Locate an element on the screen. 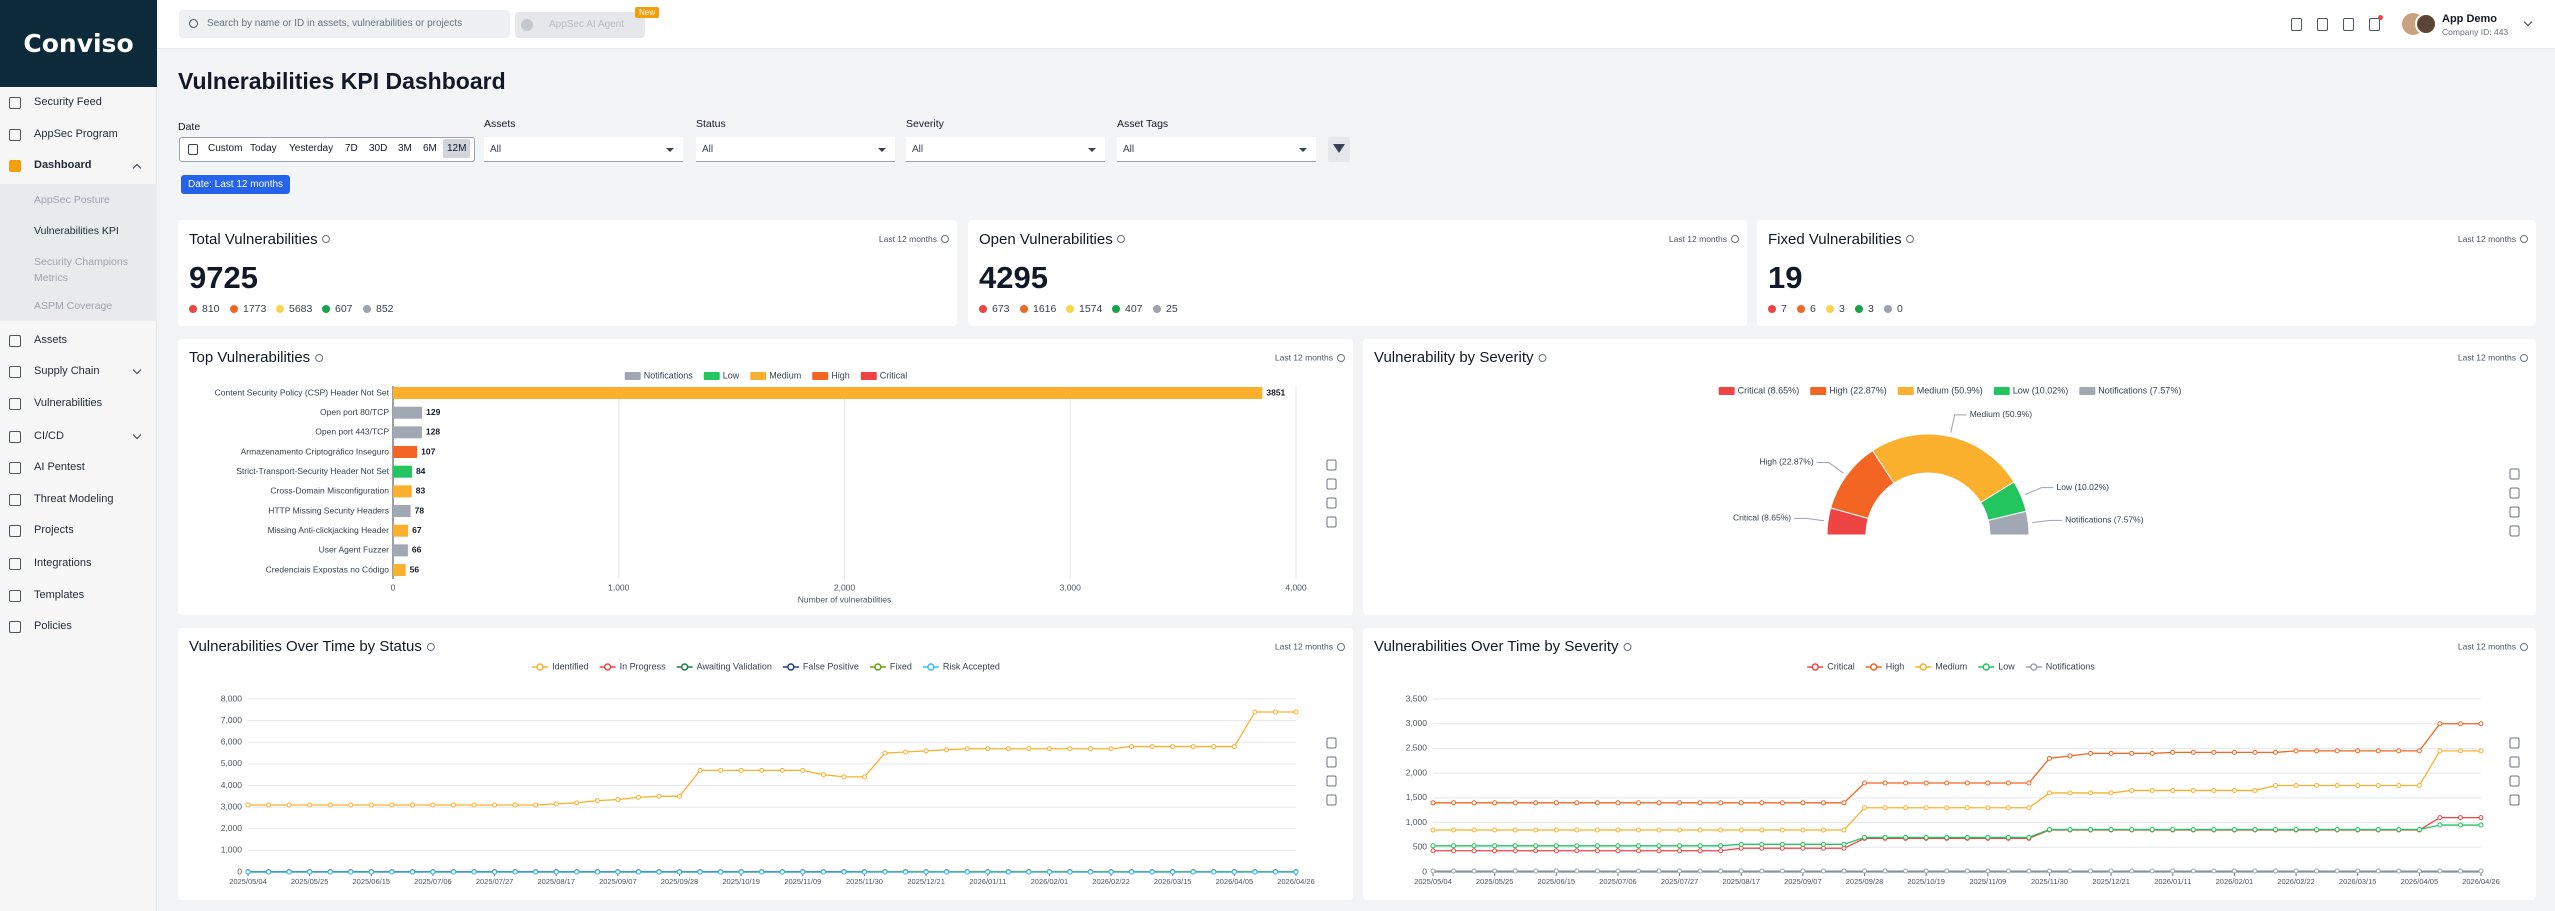  user-chevron is located at coordinates (2528, 22).